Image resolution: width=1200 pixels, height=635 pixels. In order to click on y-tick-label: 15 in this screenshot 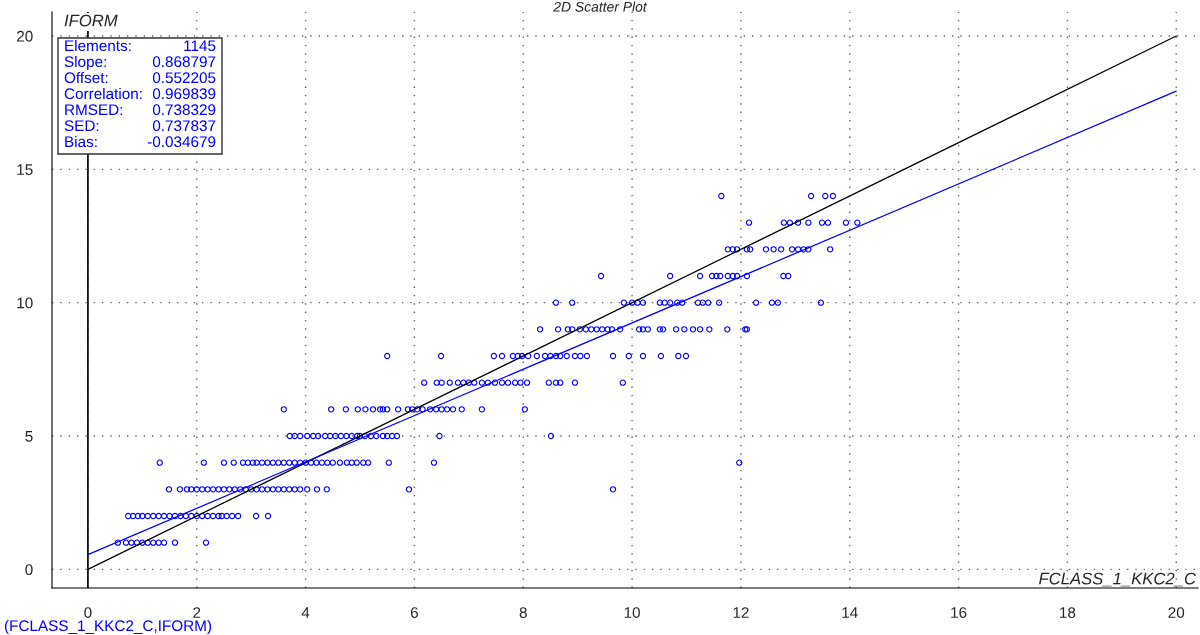, I will do `click(25, 170)`.